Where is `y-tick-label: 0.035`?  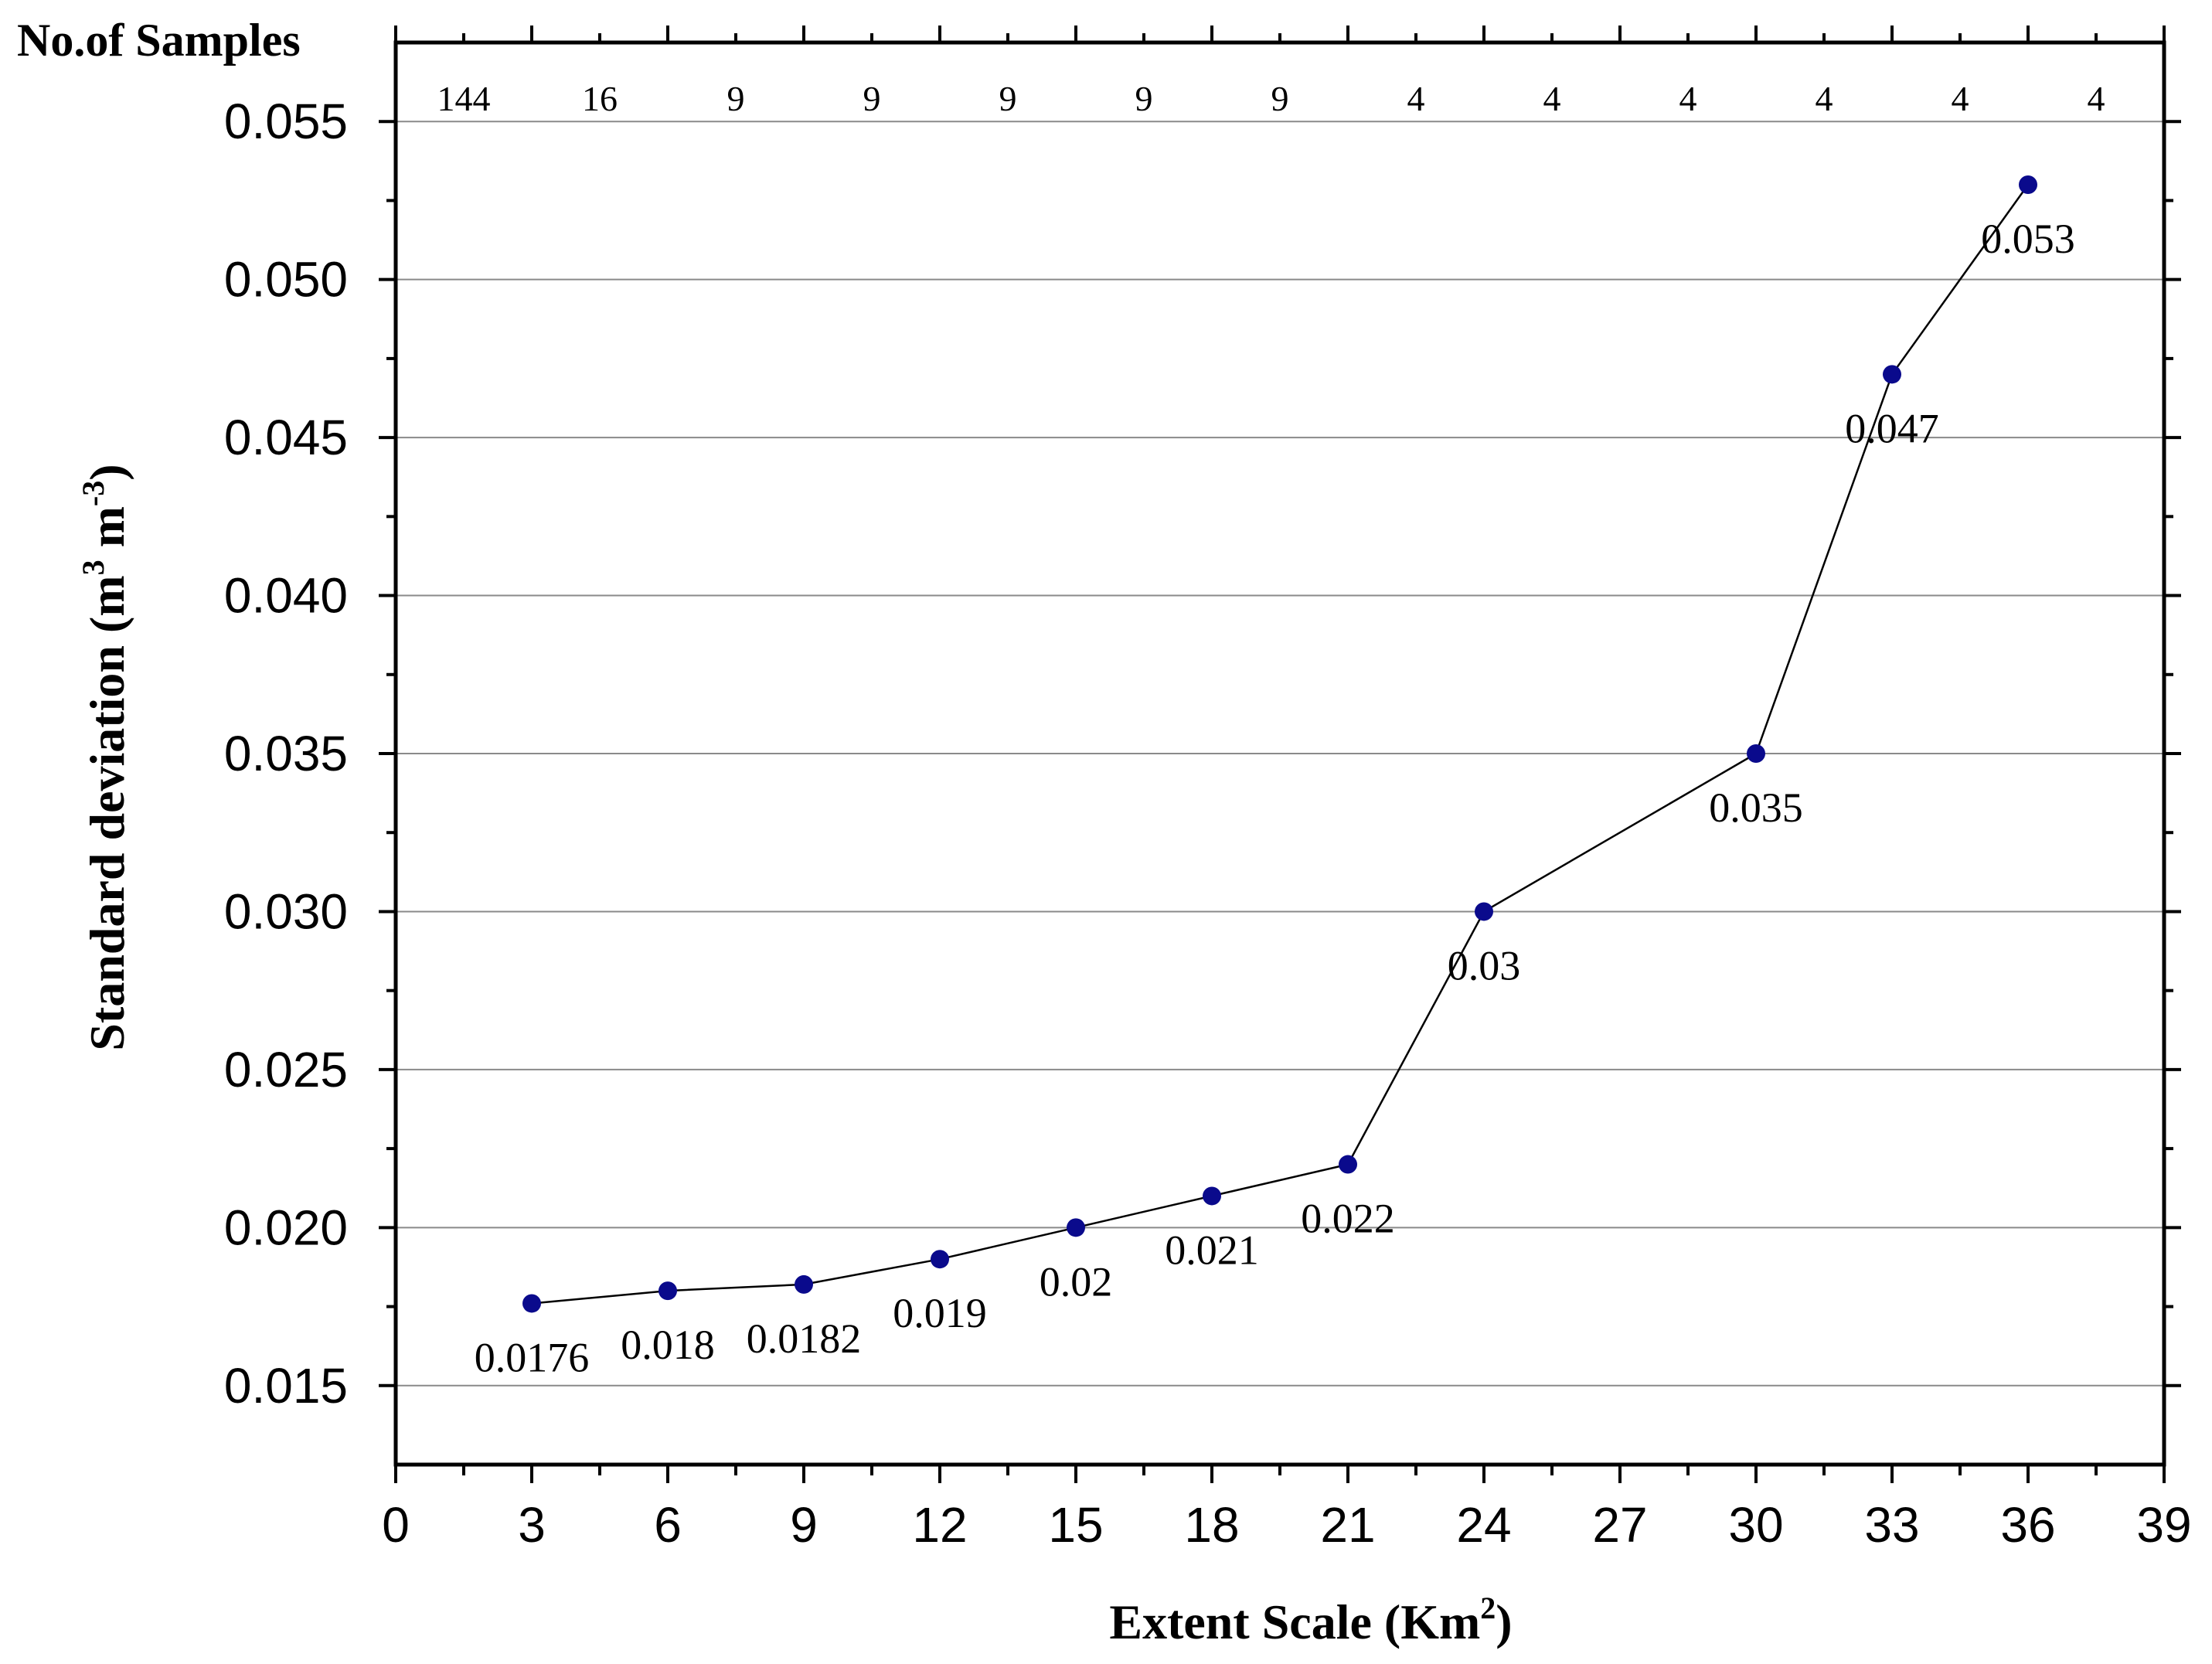
y-tick-label: 0.035 is located at coordinates (286, 753).